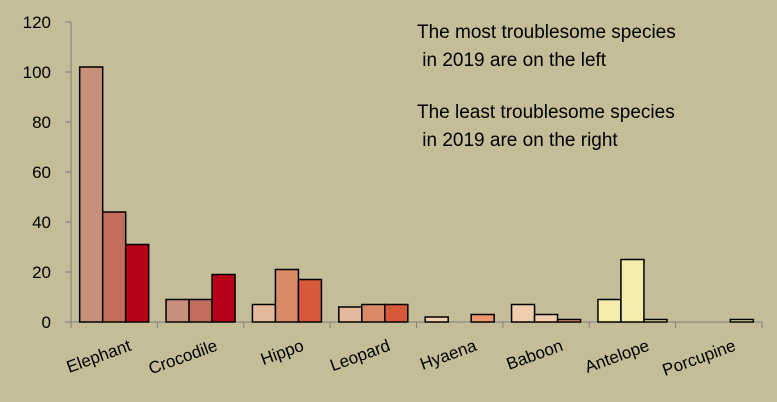  I want to click on bar-crocodile-s1, so click(177, 310).